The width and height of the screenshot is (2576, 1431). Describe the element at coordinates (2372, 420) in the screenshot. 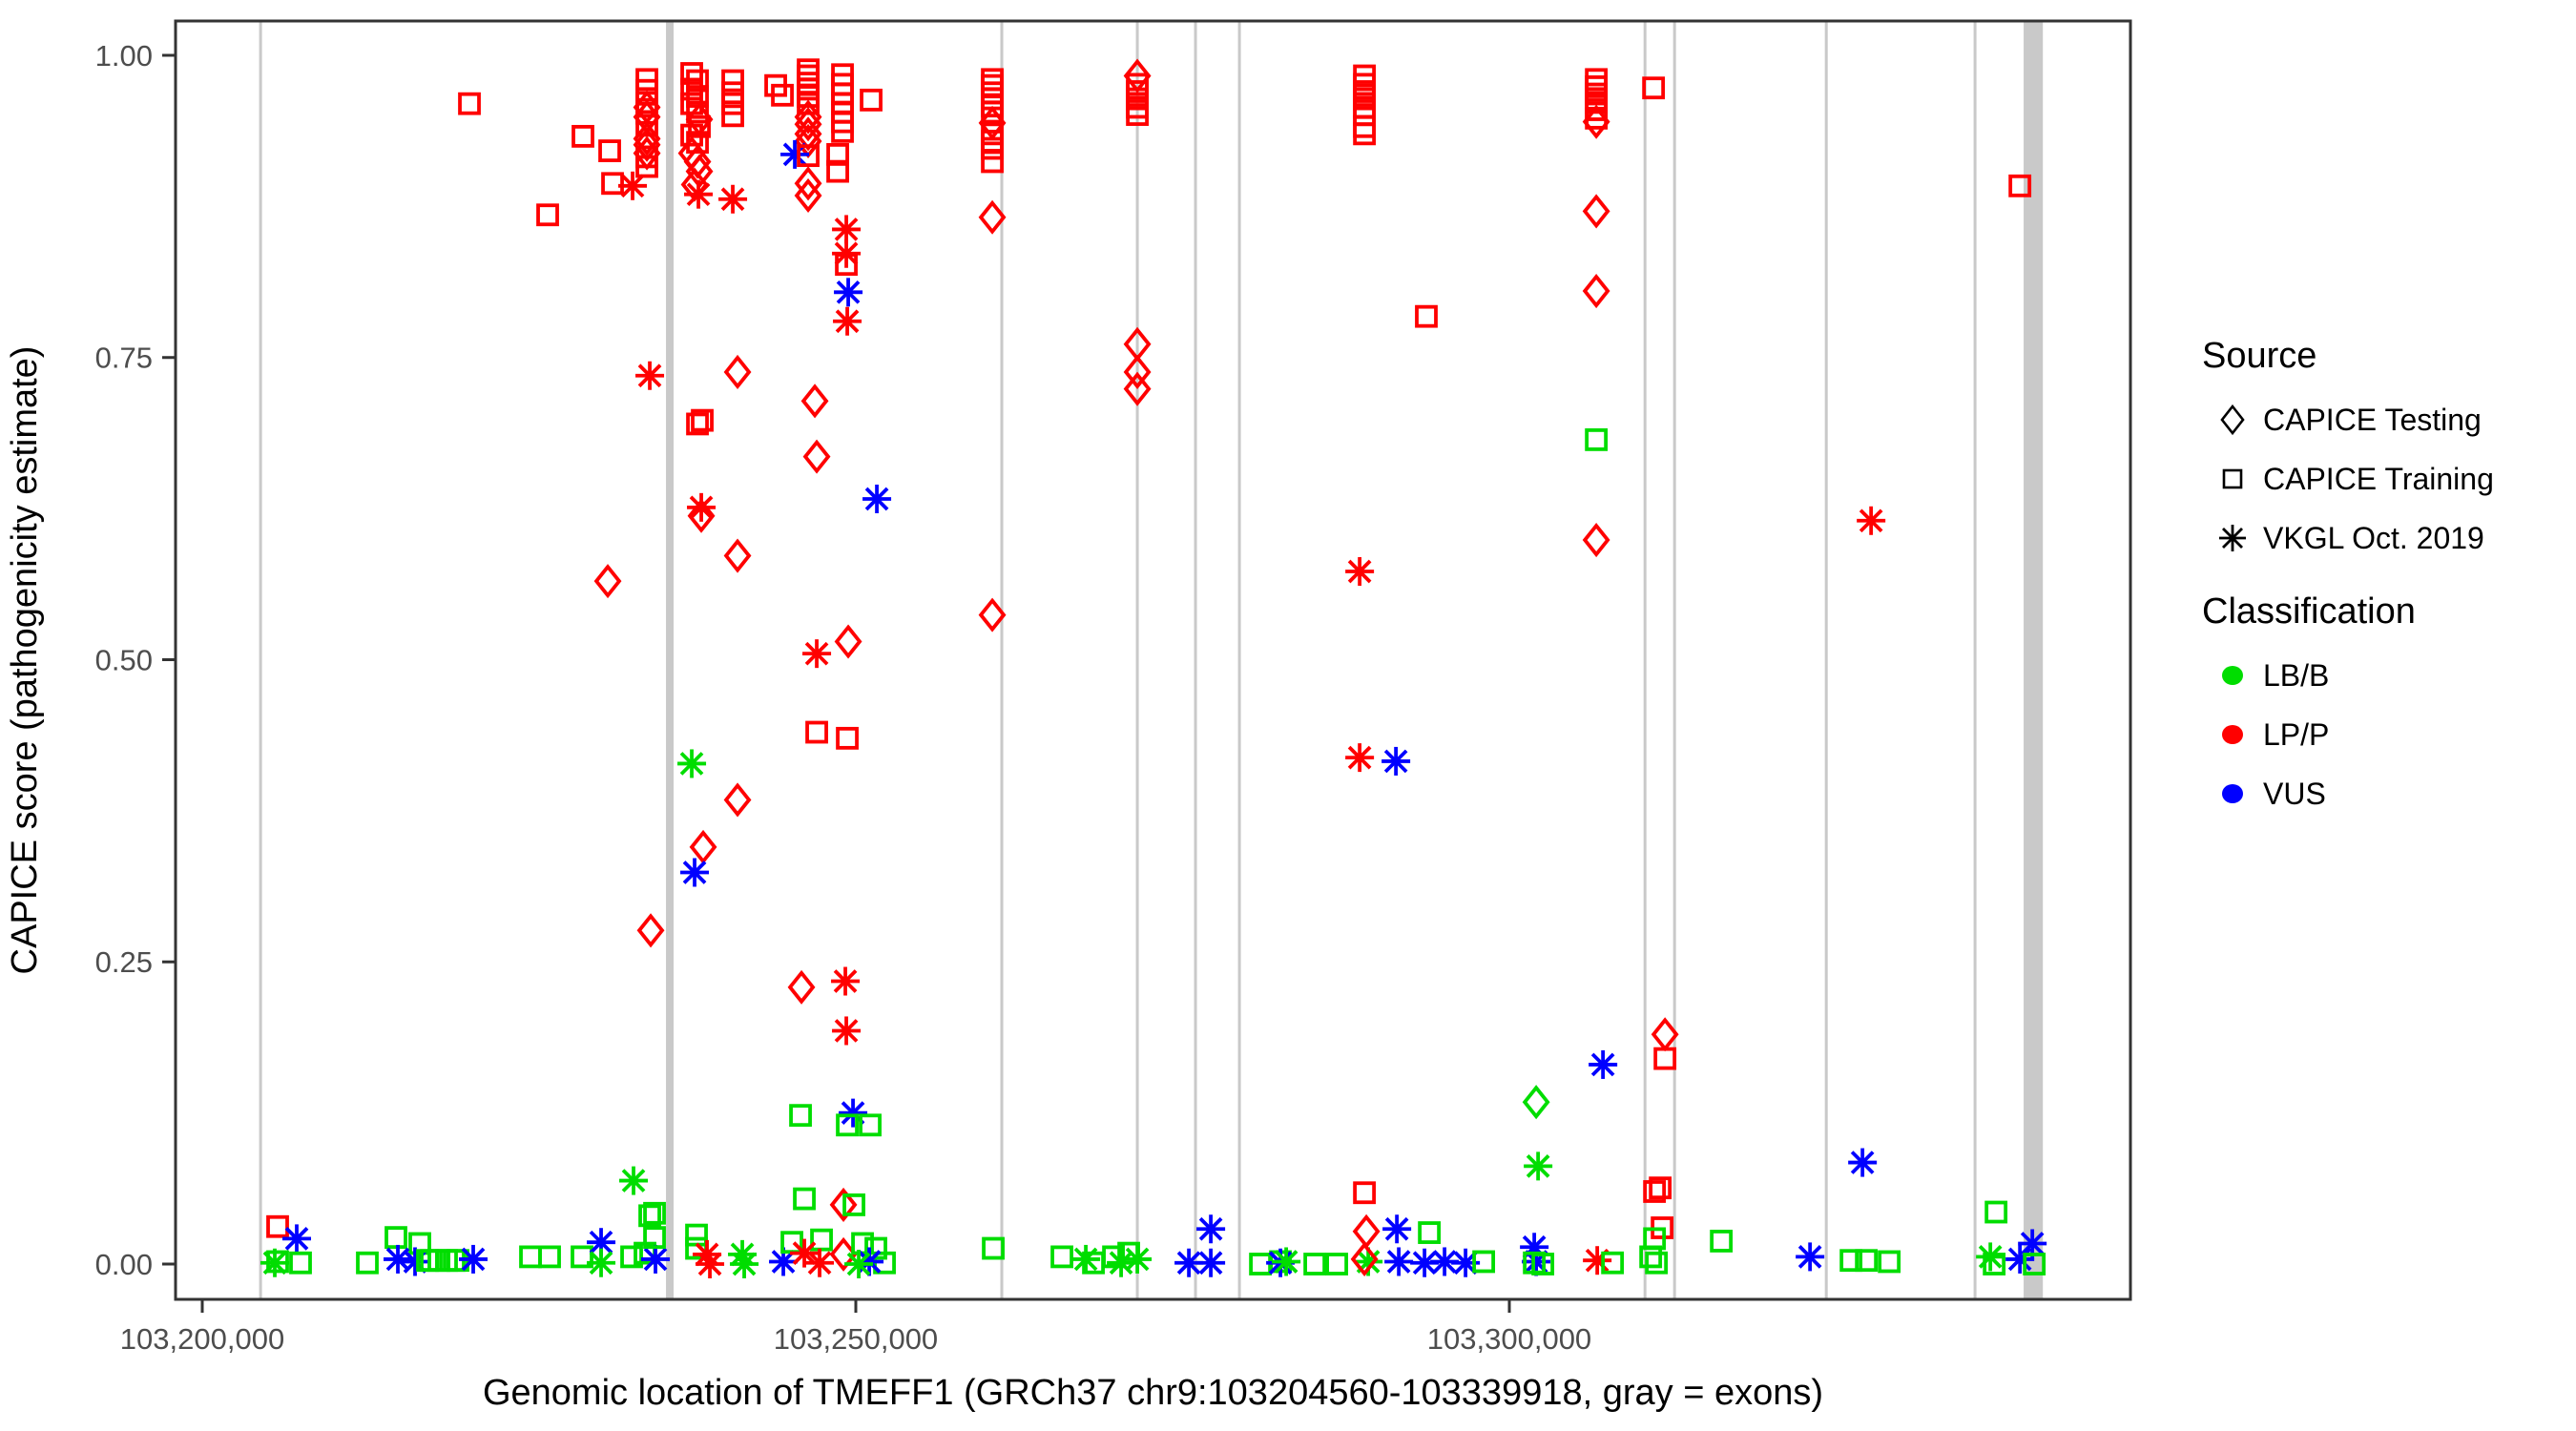

I see `legend-item-label: CAPICE Testing` at that location.